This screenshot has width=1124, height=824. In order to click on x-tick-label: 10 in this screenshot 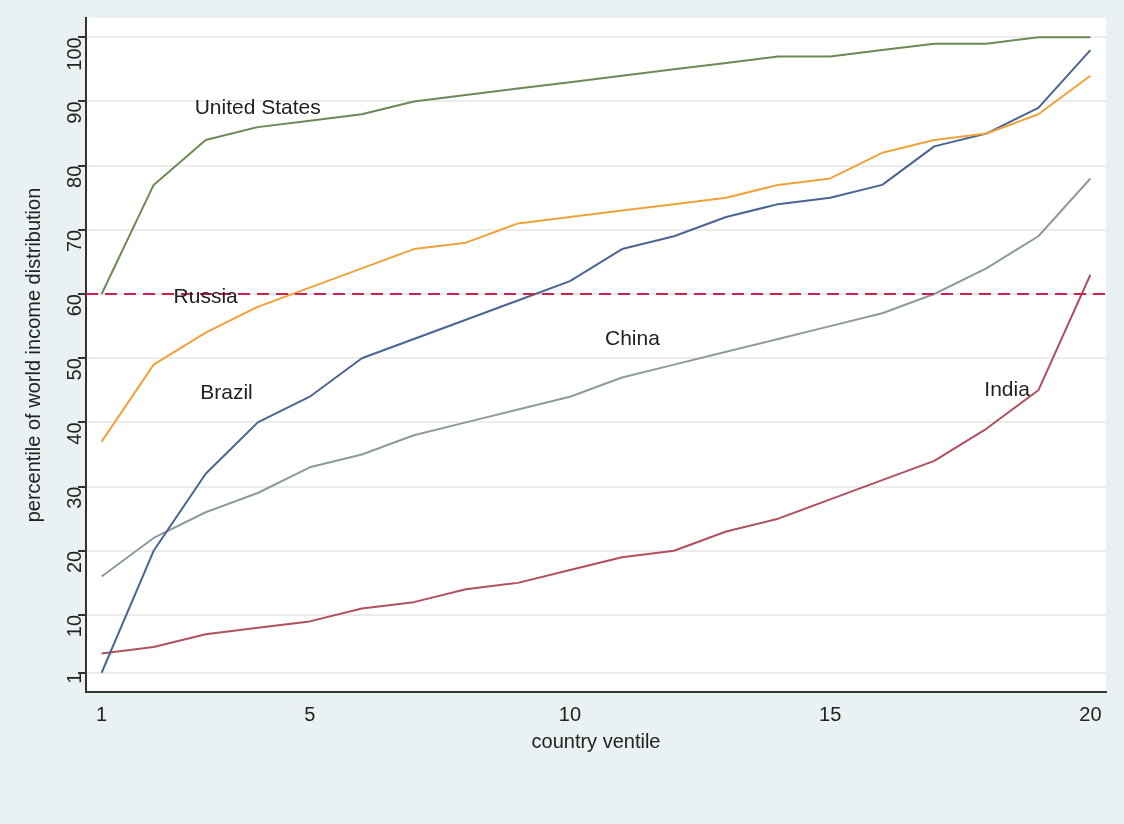, I will do `click(570, 713)`.